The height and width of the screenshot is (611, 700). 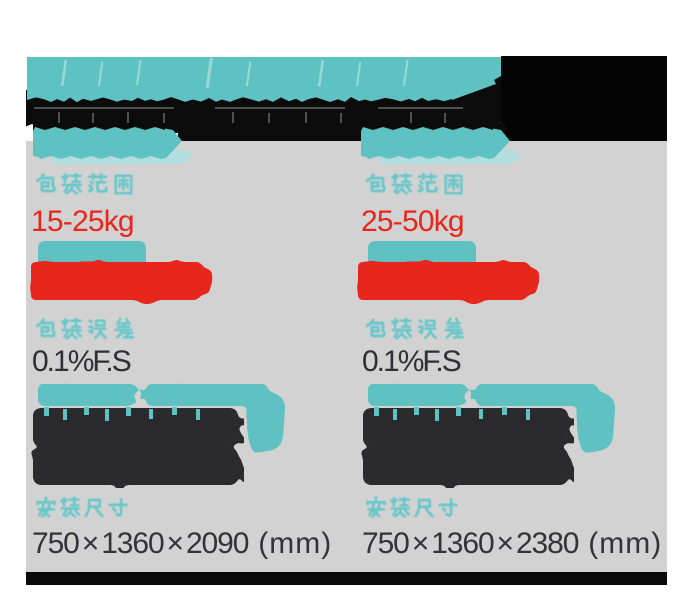 I want to click on svg-text: GCP-25F, so click(x=100, y=143).